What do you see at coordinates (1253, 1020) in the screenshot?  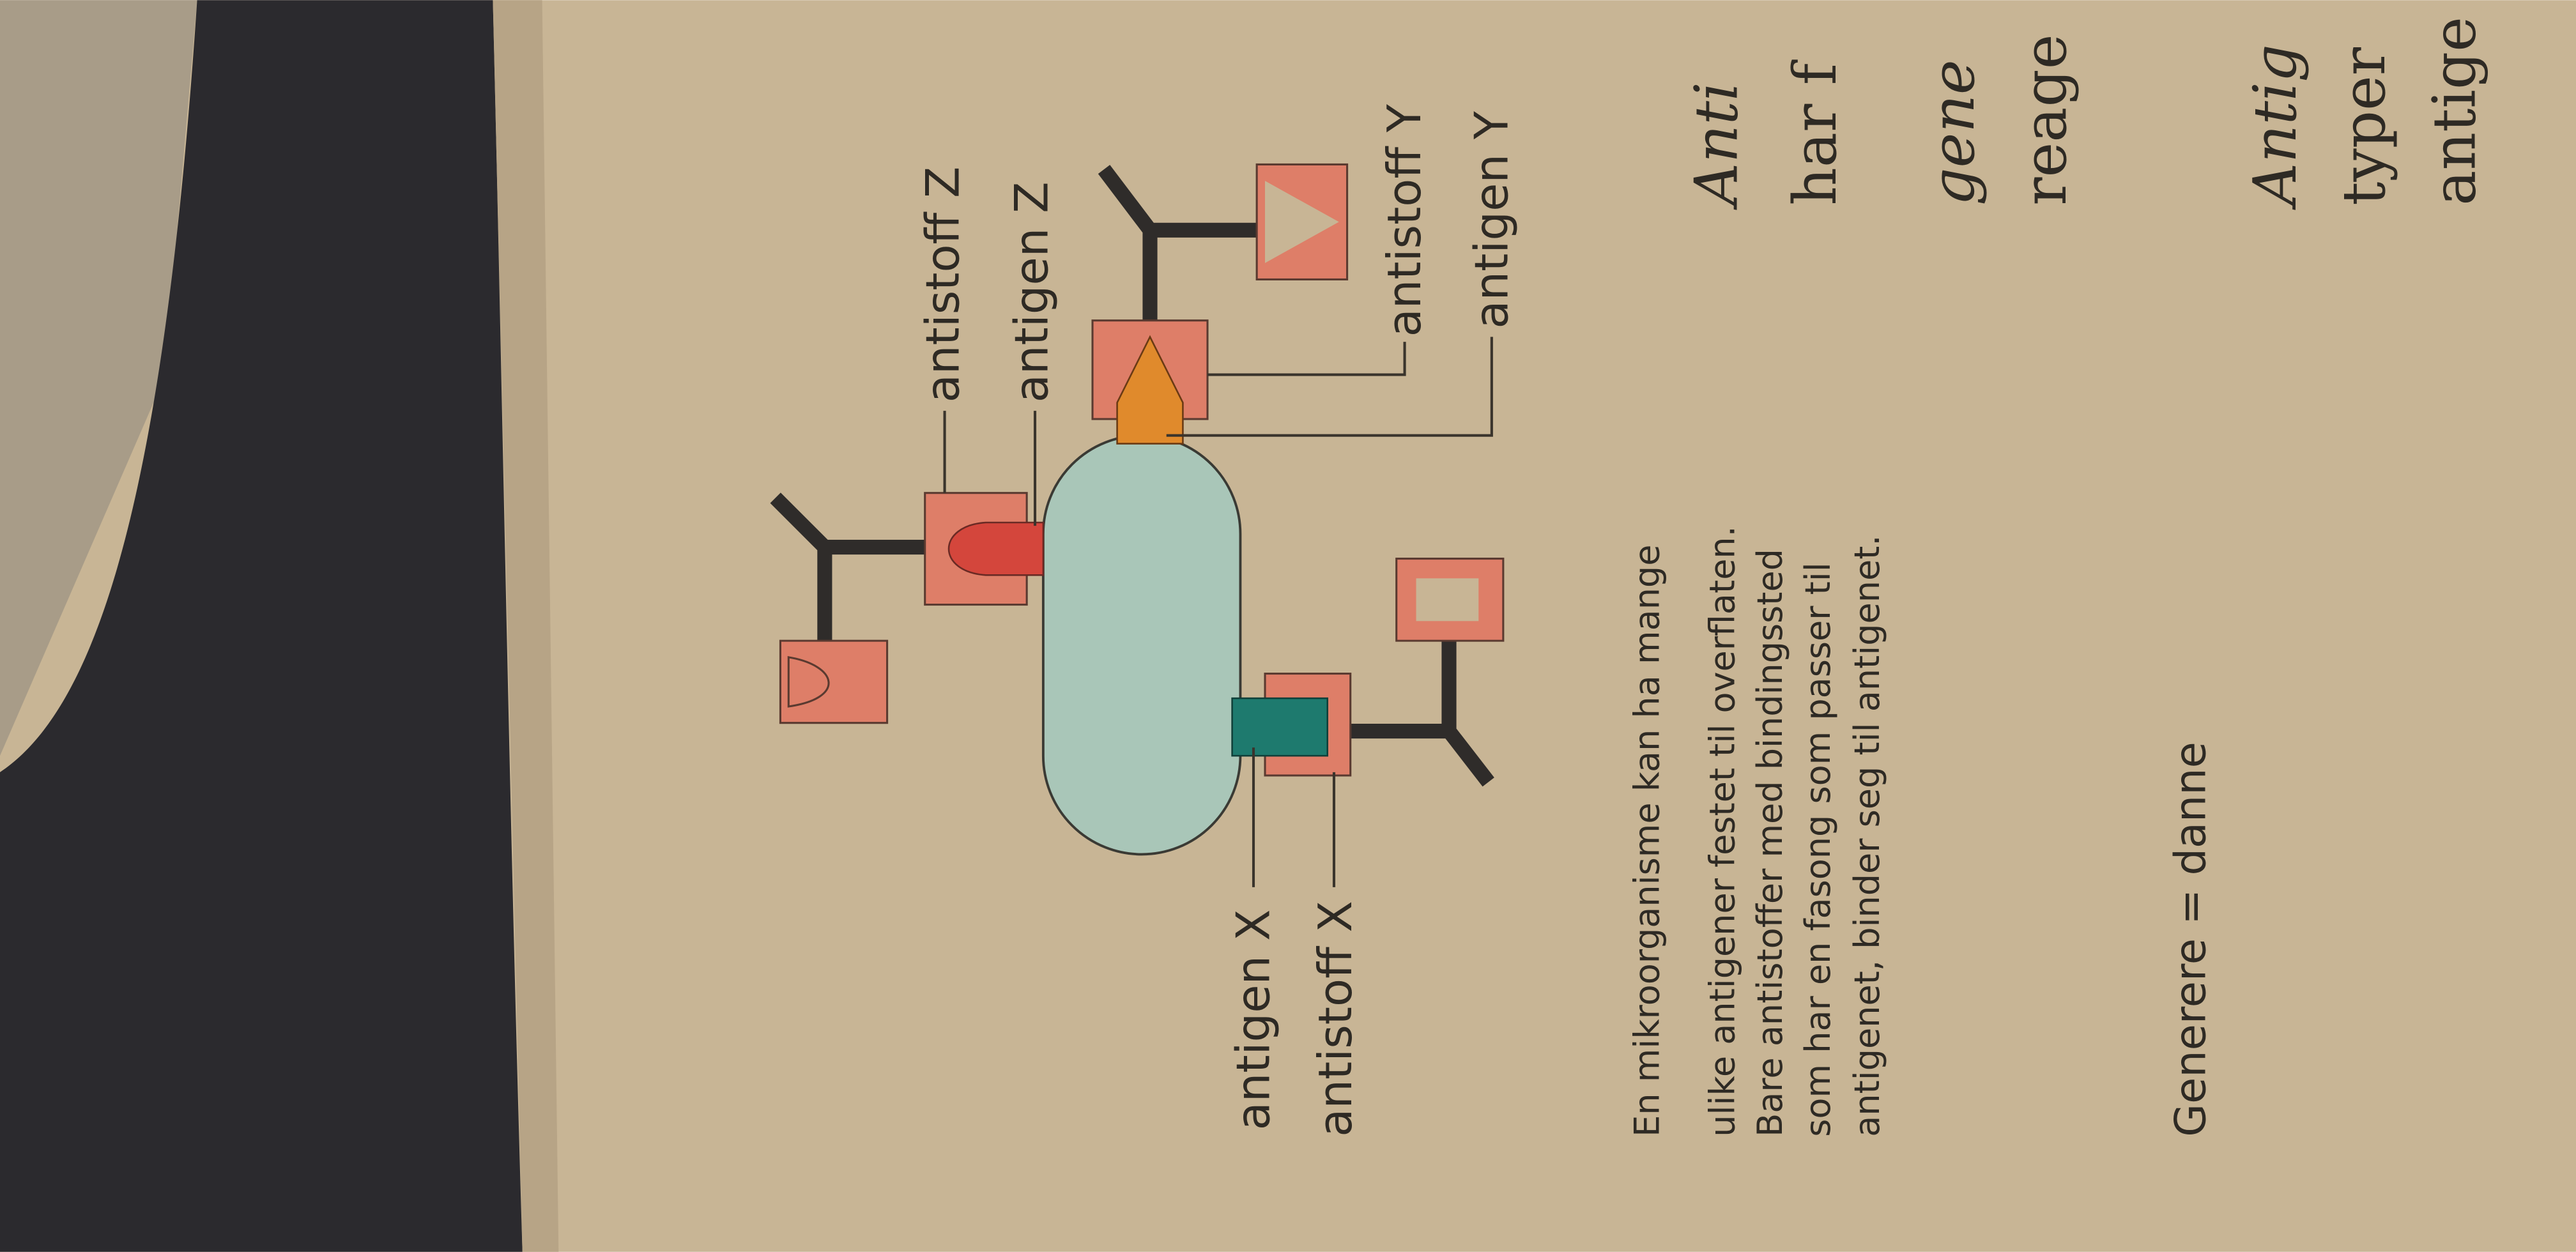 I see `label: antigen X` at bounding box center [1253, 1020].